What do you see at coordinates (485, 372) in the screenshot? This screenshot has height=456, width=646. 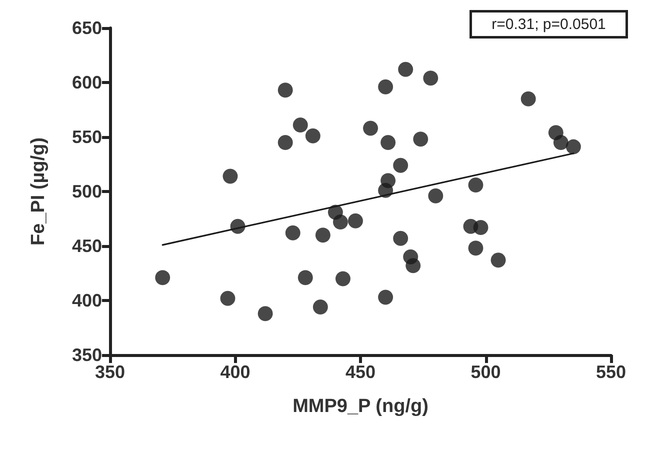 I see `x-tick-label: 500` at bounding box center [485, 372].